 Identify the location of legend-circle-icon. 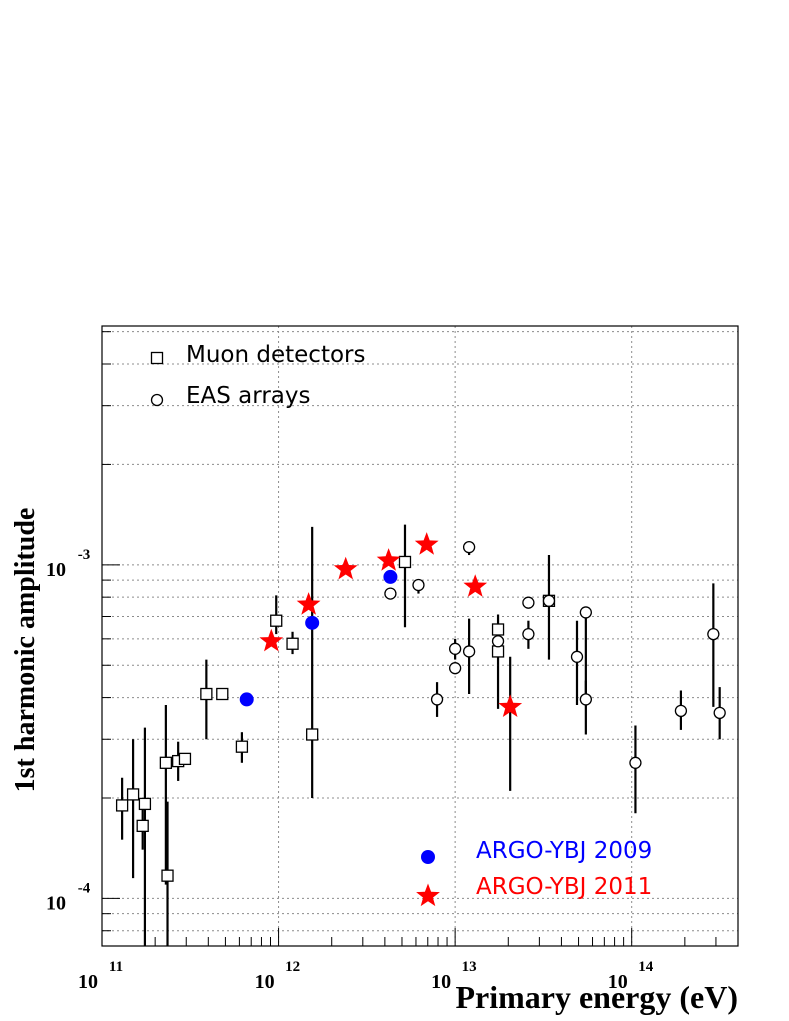
(157, 400).